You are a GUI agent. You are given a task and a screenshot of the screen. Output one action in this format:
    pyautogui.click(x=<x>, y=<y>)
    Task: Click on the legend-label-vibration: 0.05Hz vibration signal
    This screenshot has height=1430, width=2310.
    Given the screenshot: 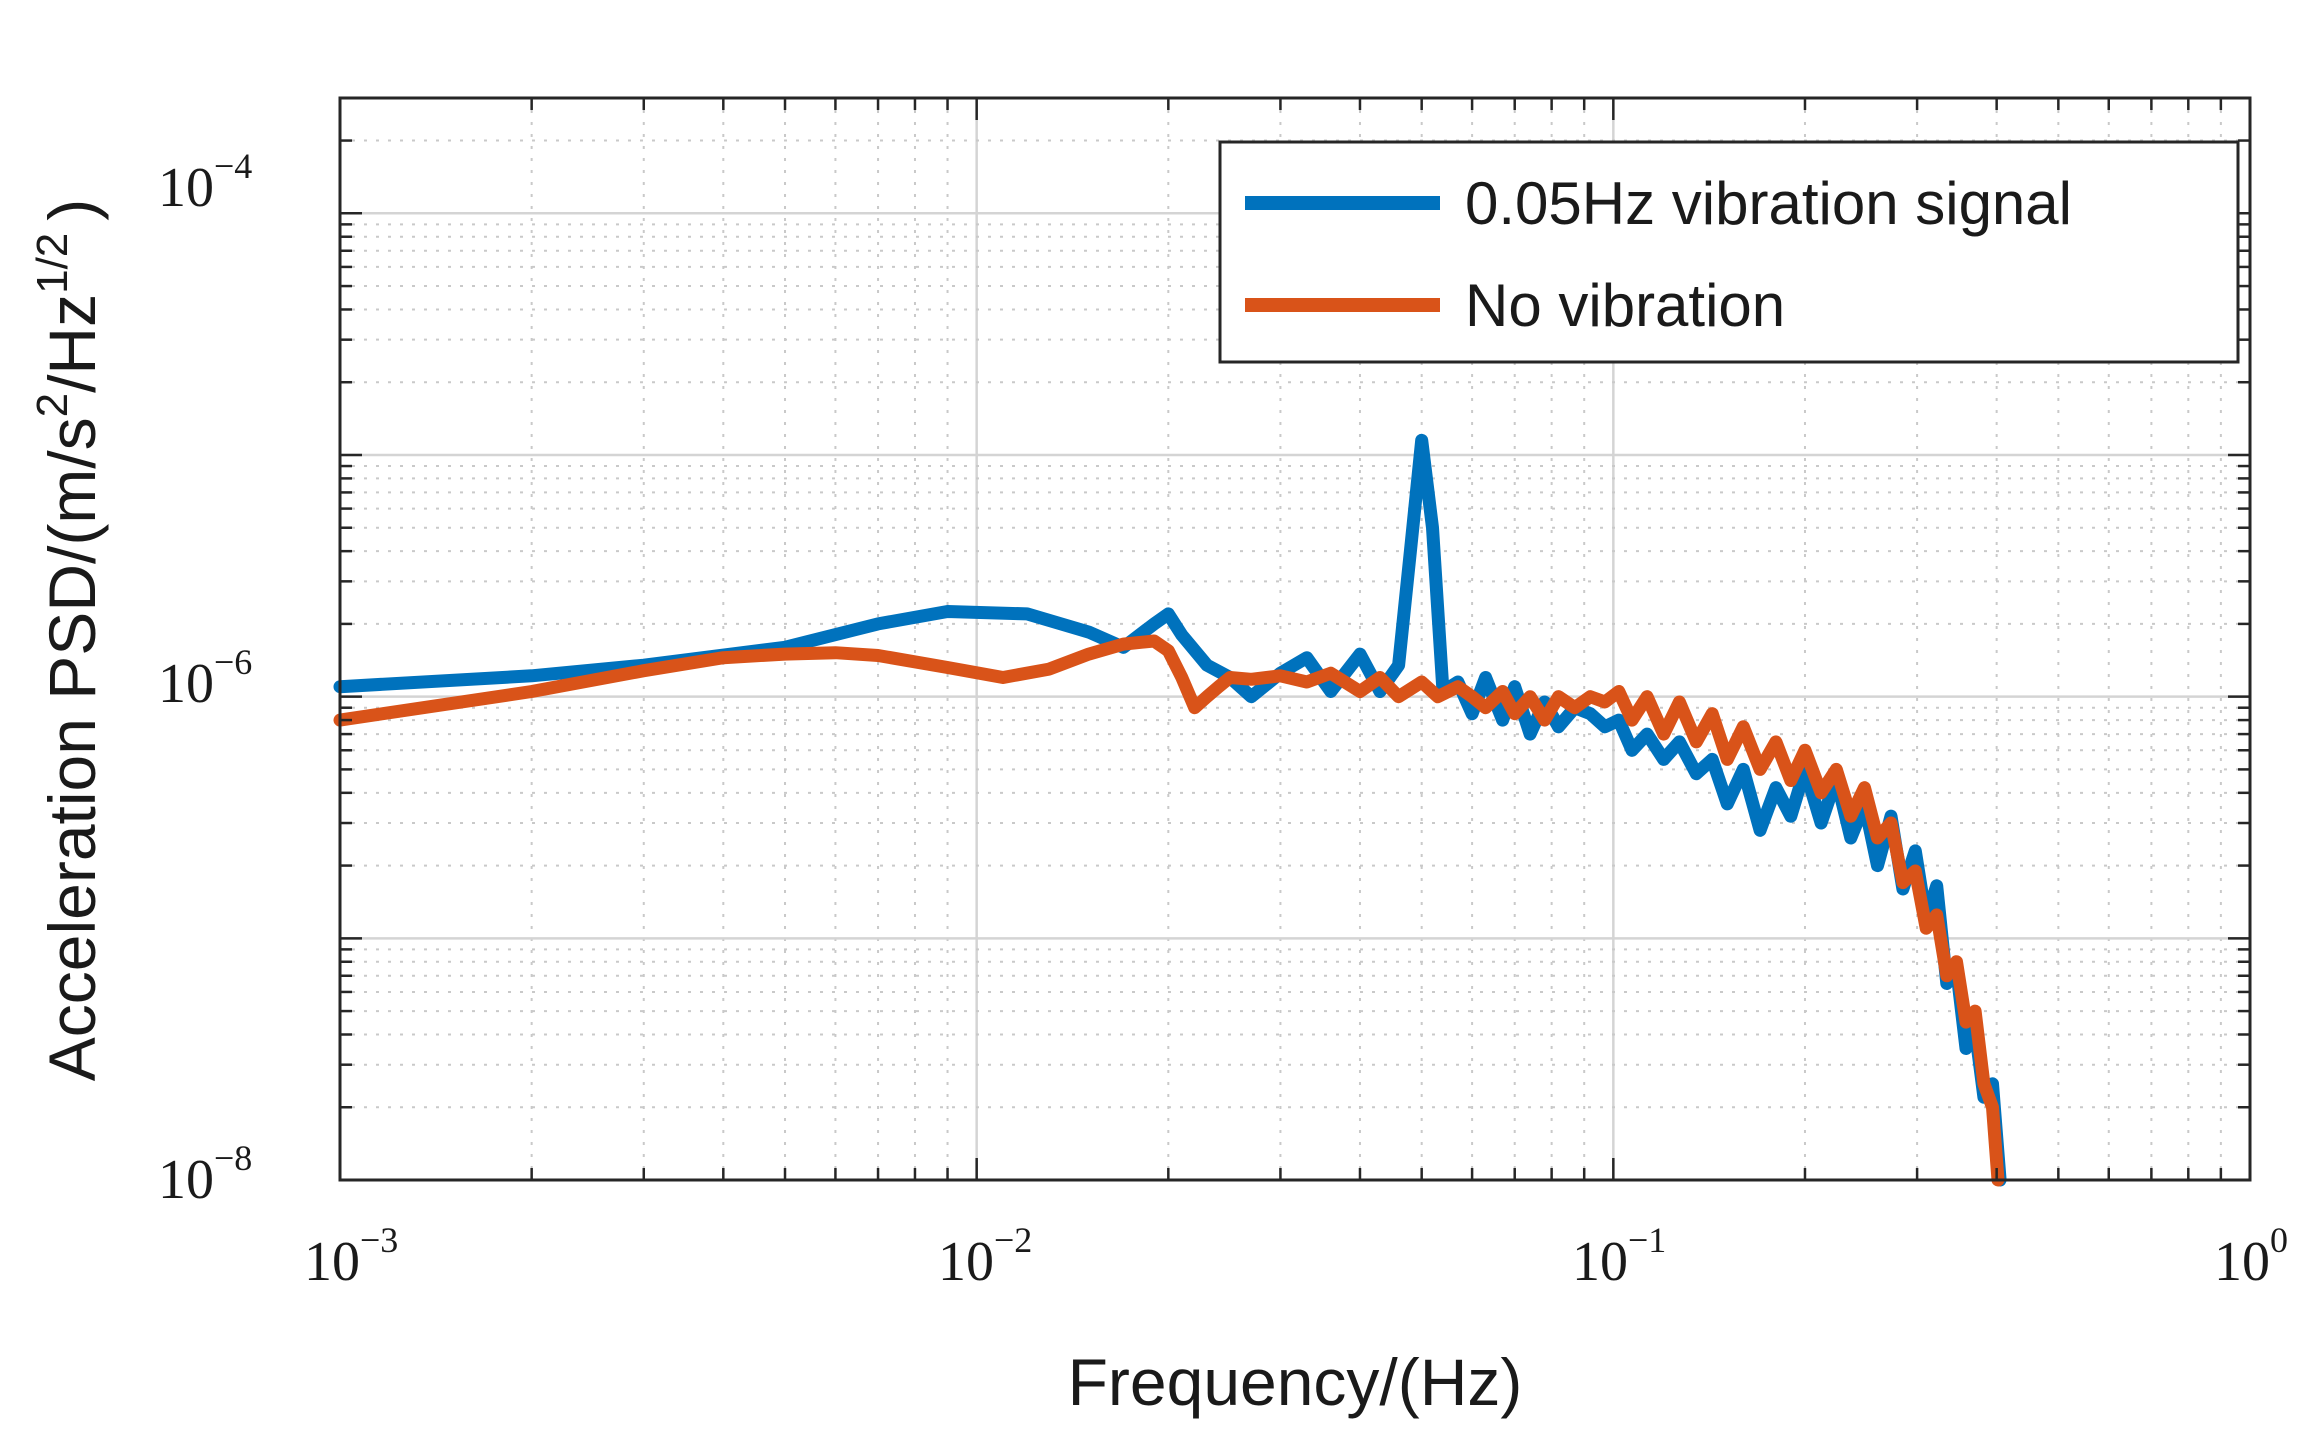 What is the action you would take?
    pyautogui.click(x=1768, y=203)
    